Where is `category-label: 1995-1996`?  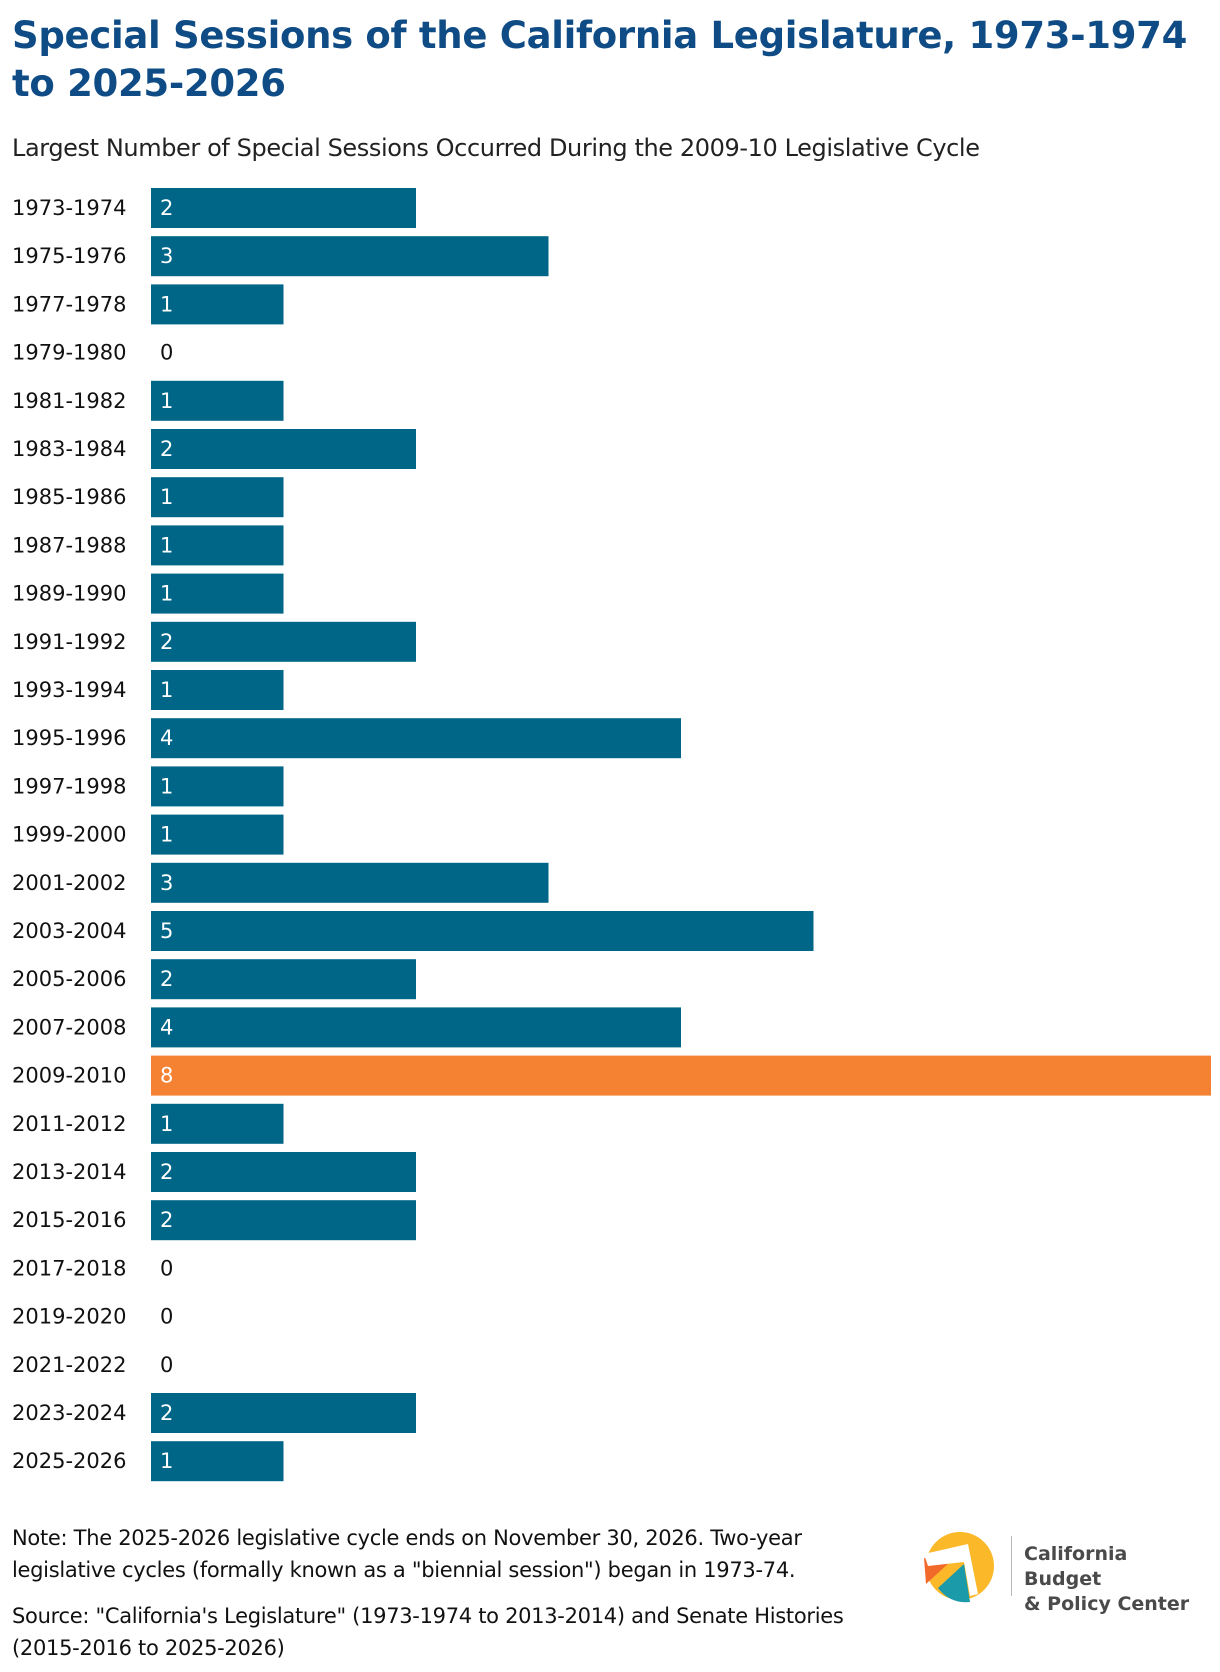 category-label: 1995-1996 is located at coordinates (69, 738).